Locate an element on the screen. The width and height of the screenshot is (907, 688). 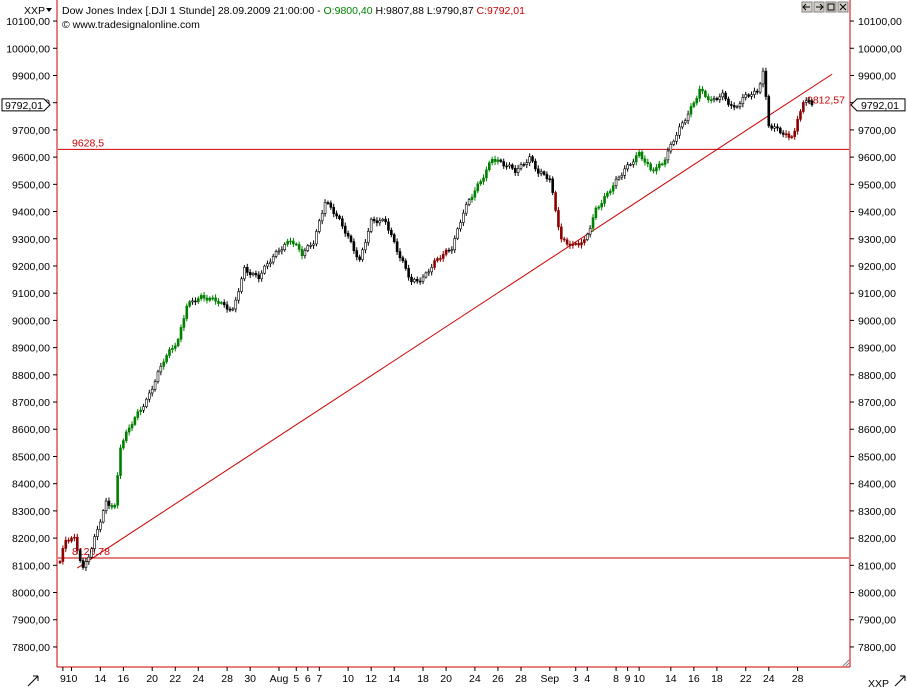
expand-arrow-icon is located at coordinates (33, 681).